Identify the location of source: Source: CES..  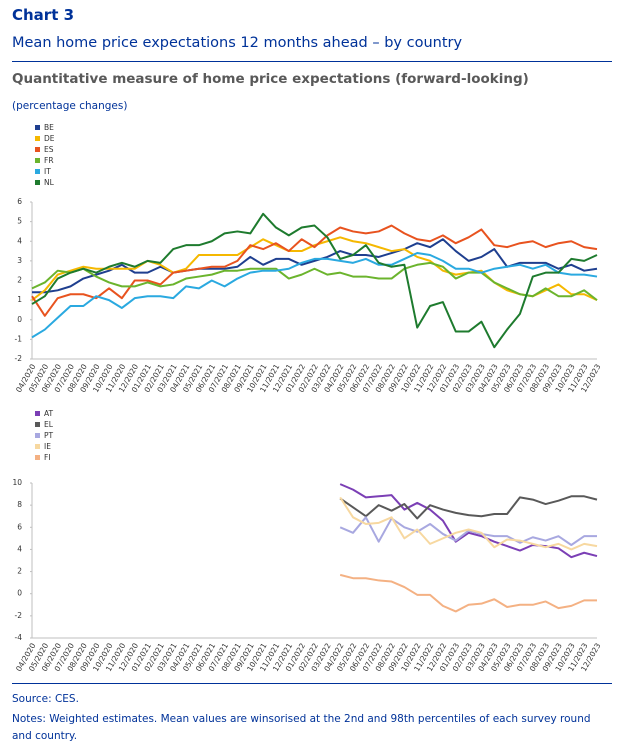
(45, 699).